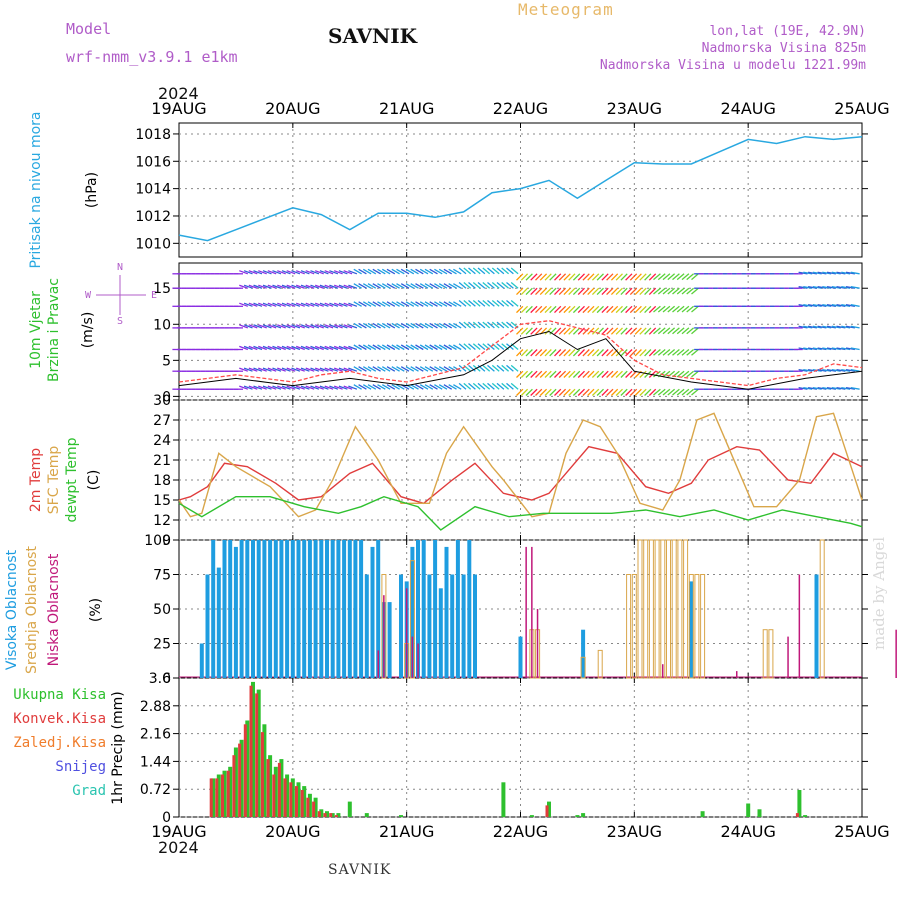  Describe the element at coordinates (80, 767) in the screenshot. I see `legend-snow: Snijeg` at that location.